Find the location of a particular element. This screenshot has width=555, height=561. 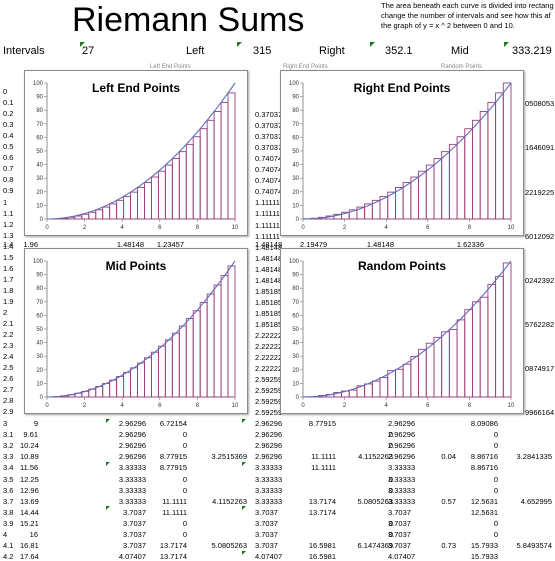

x-value-cell: 1.3 is located at coordinates (8, 235).